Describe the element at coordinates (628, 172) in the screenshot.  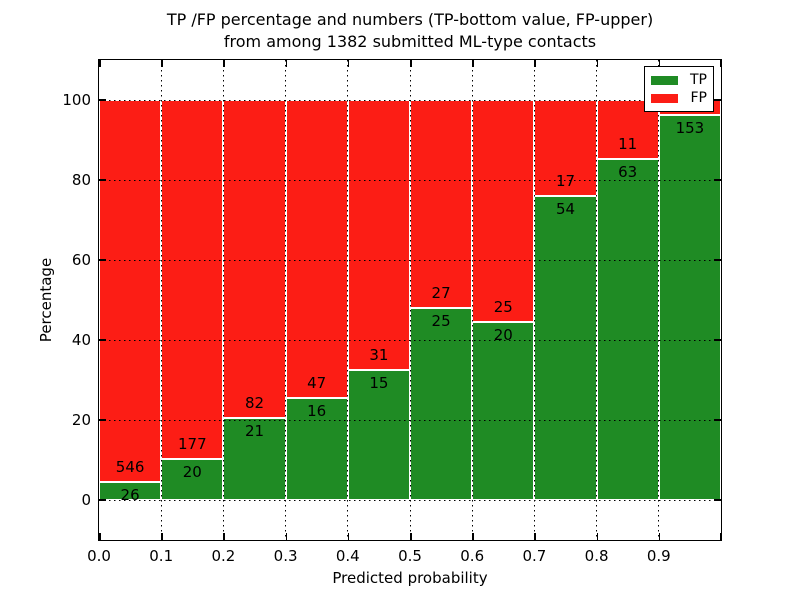
I see `tp-count-label: 63` at that location.